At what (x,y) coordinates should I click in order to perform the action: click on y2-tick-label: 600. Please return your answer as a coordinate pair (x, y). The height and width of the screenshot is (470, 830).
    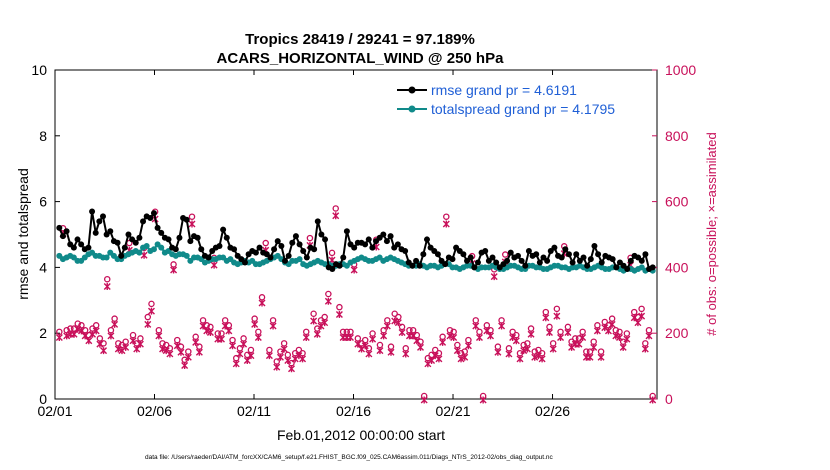
    Looking at the image, I should click on (677, 202).